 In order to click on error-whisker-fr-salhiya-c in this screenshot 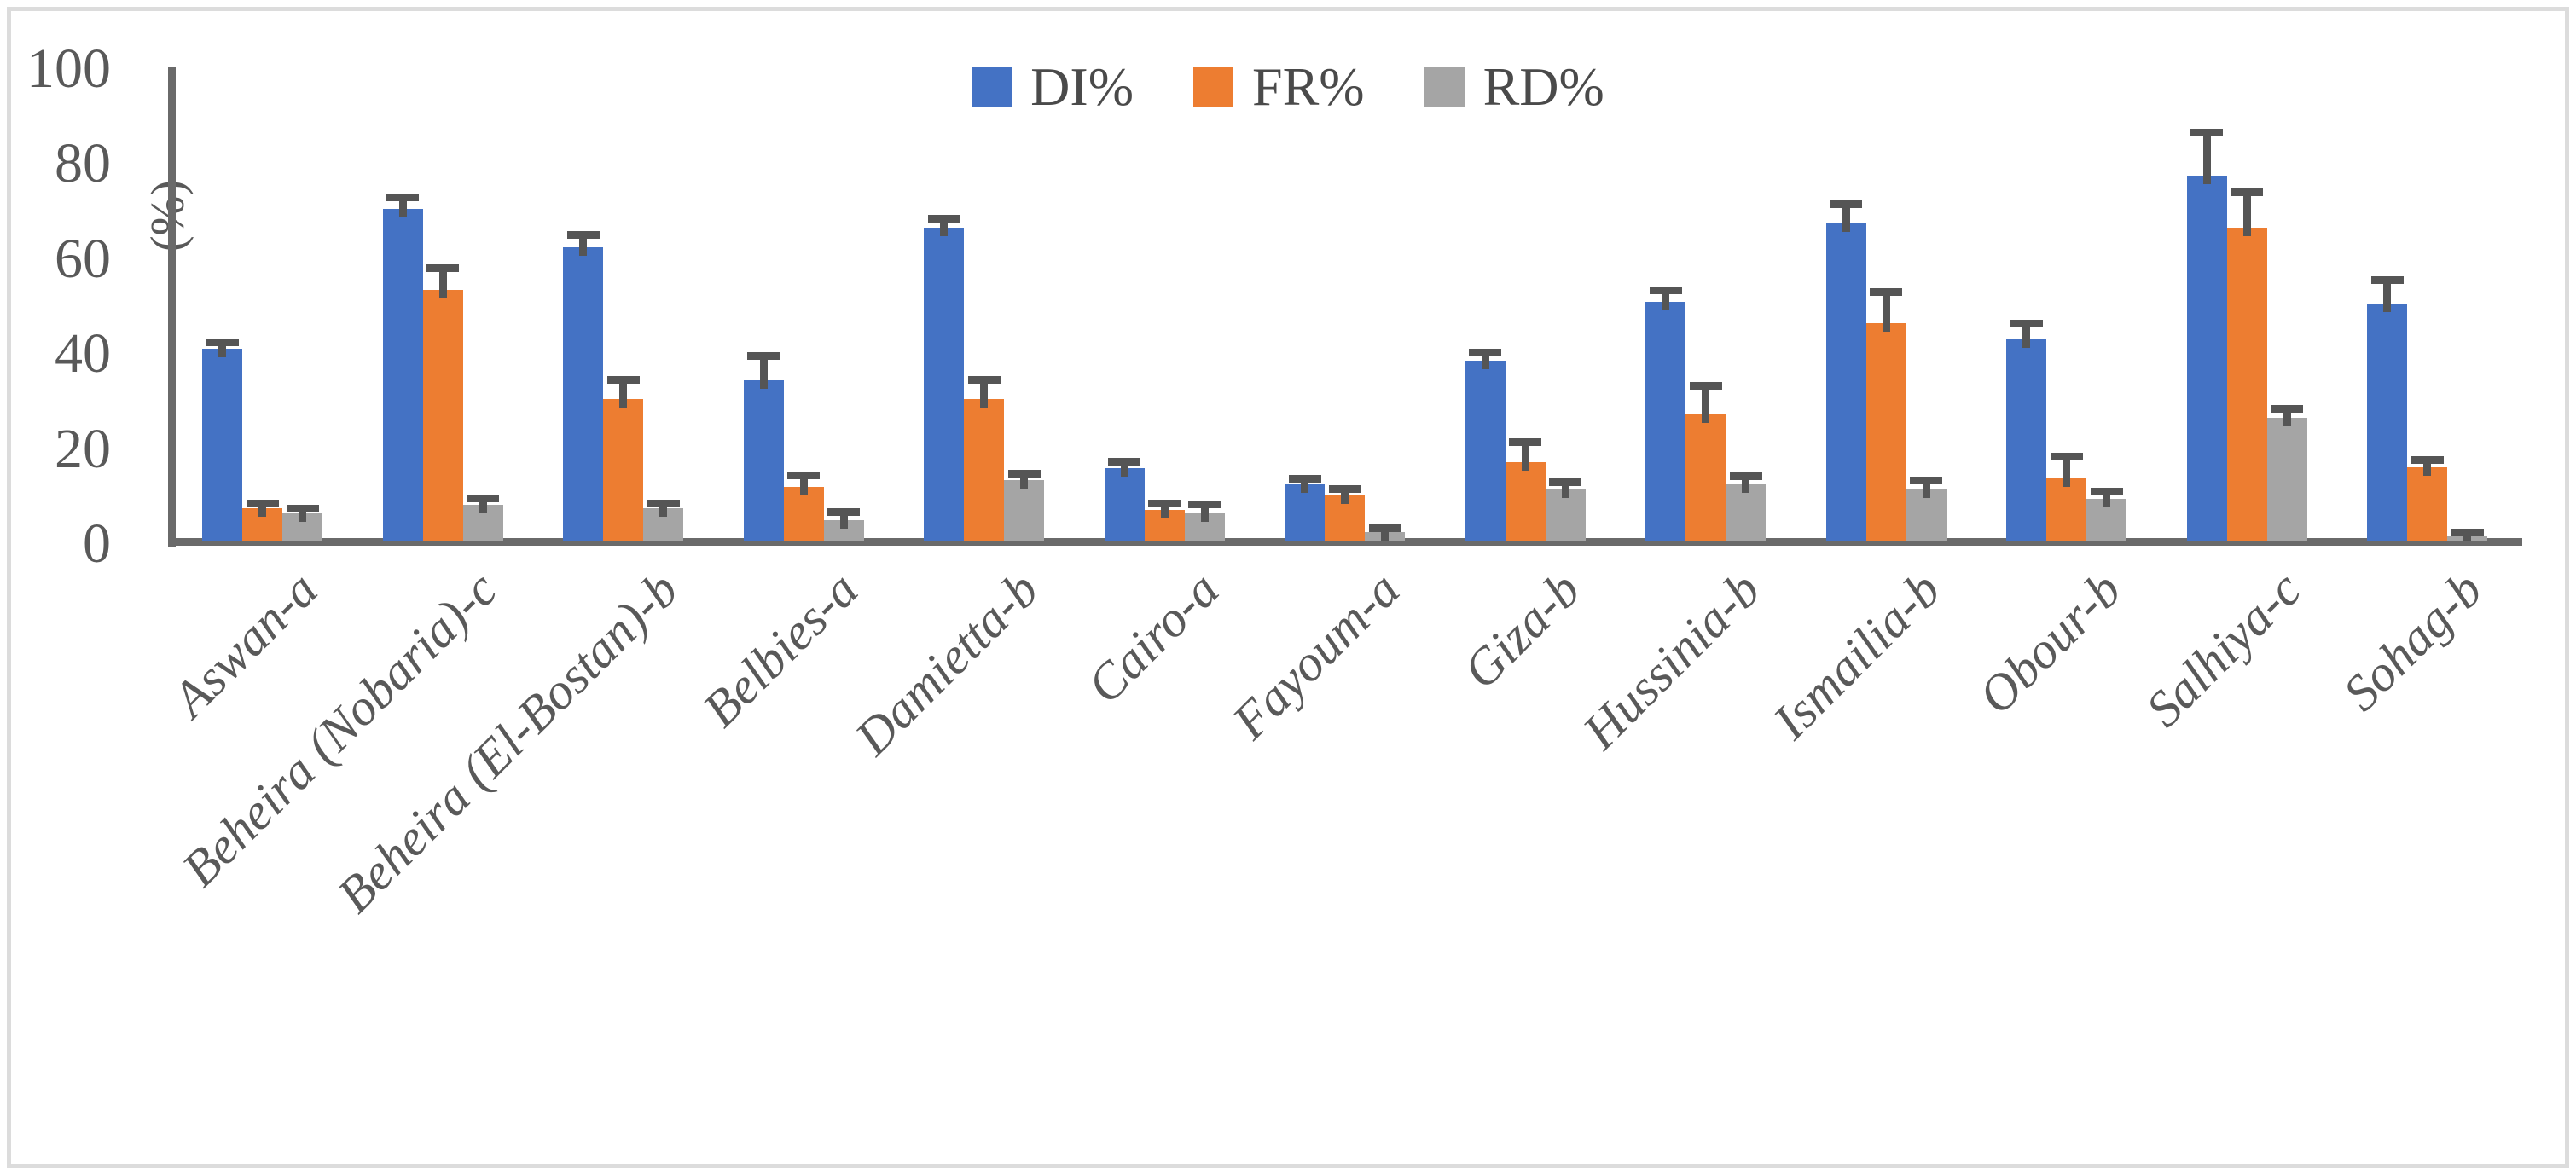, I will do `click(2246, 214)`.